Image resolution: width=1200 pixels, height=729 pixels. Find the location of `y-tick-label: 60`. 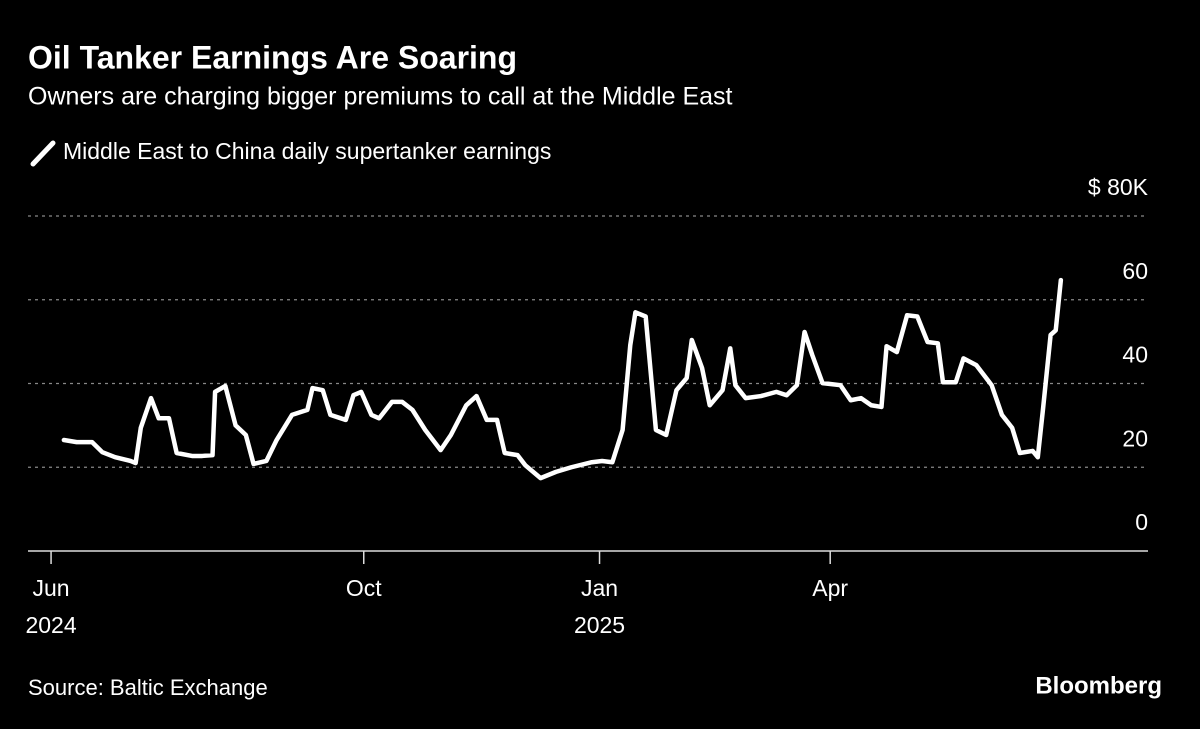

y-tick-label: 60 is located at coordinates (1135, 271).